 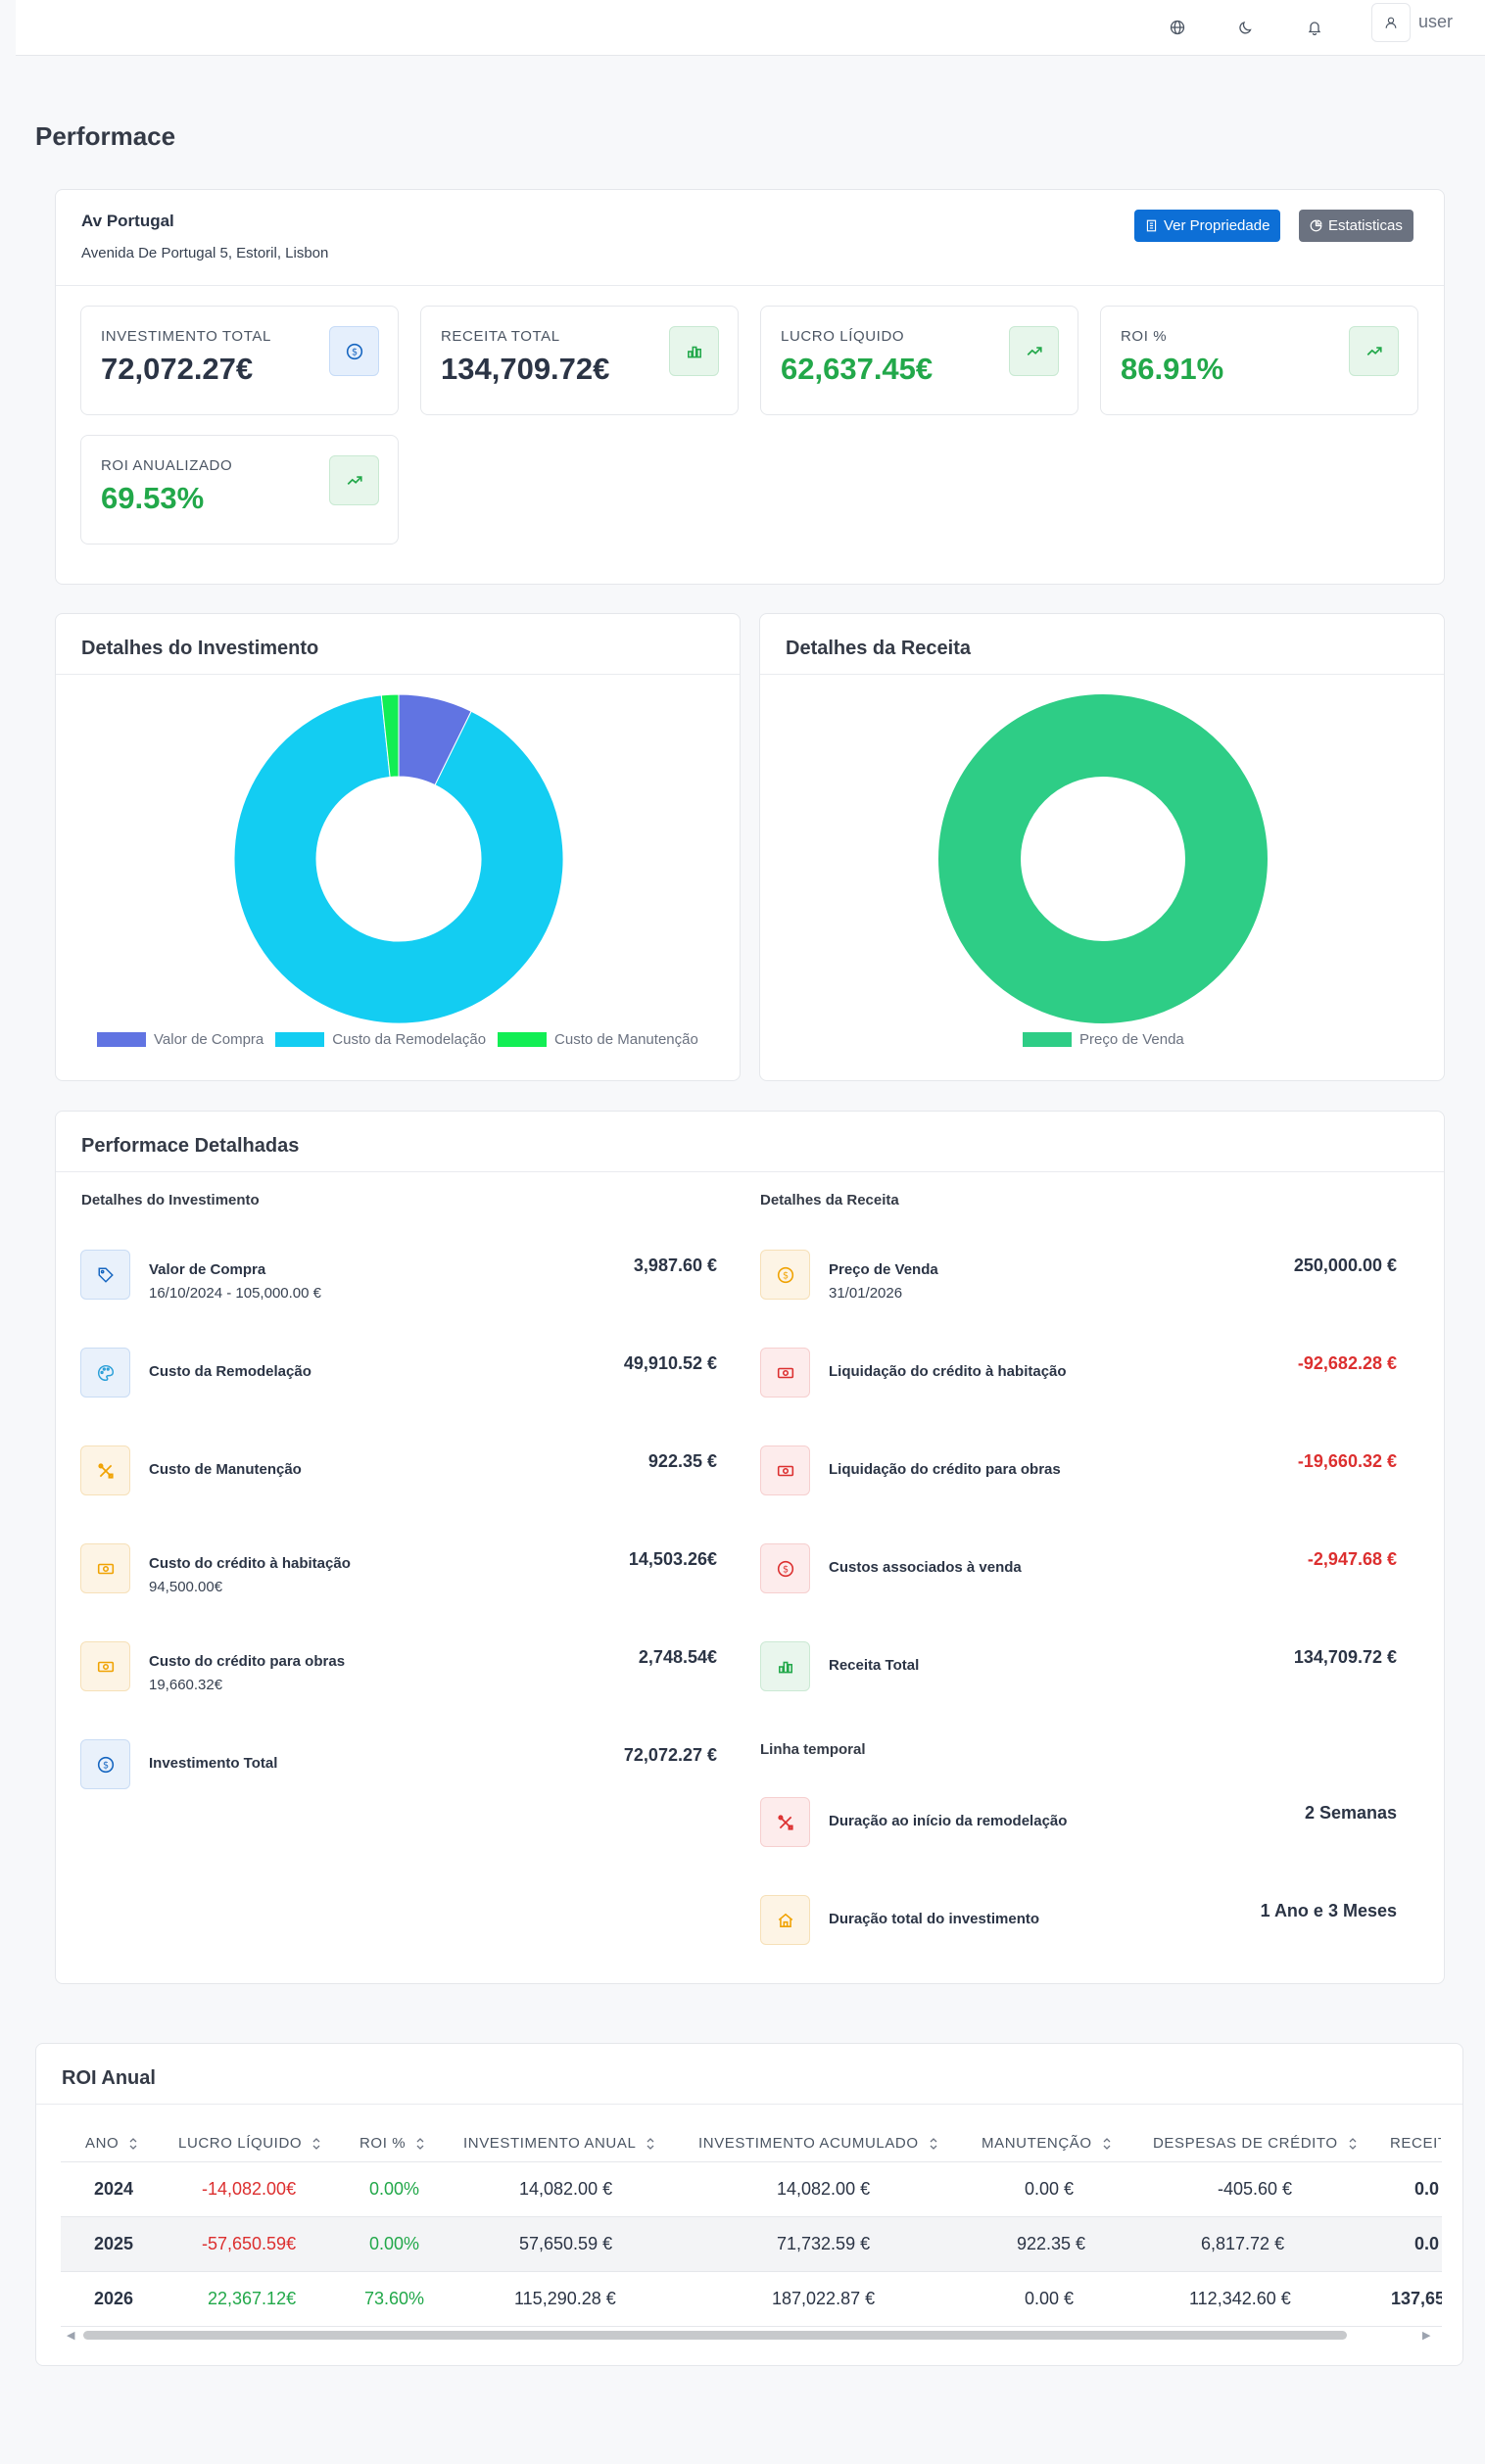 I want to click on roi-anual-title: ROI Anual, so click(x=109, y=2078).